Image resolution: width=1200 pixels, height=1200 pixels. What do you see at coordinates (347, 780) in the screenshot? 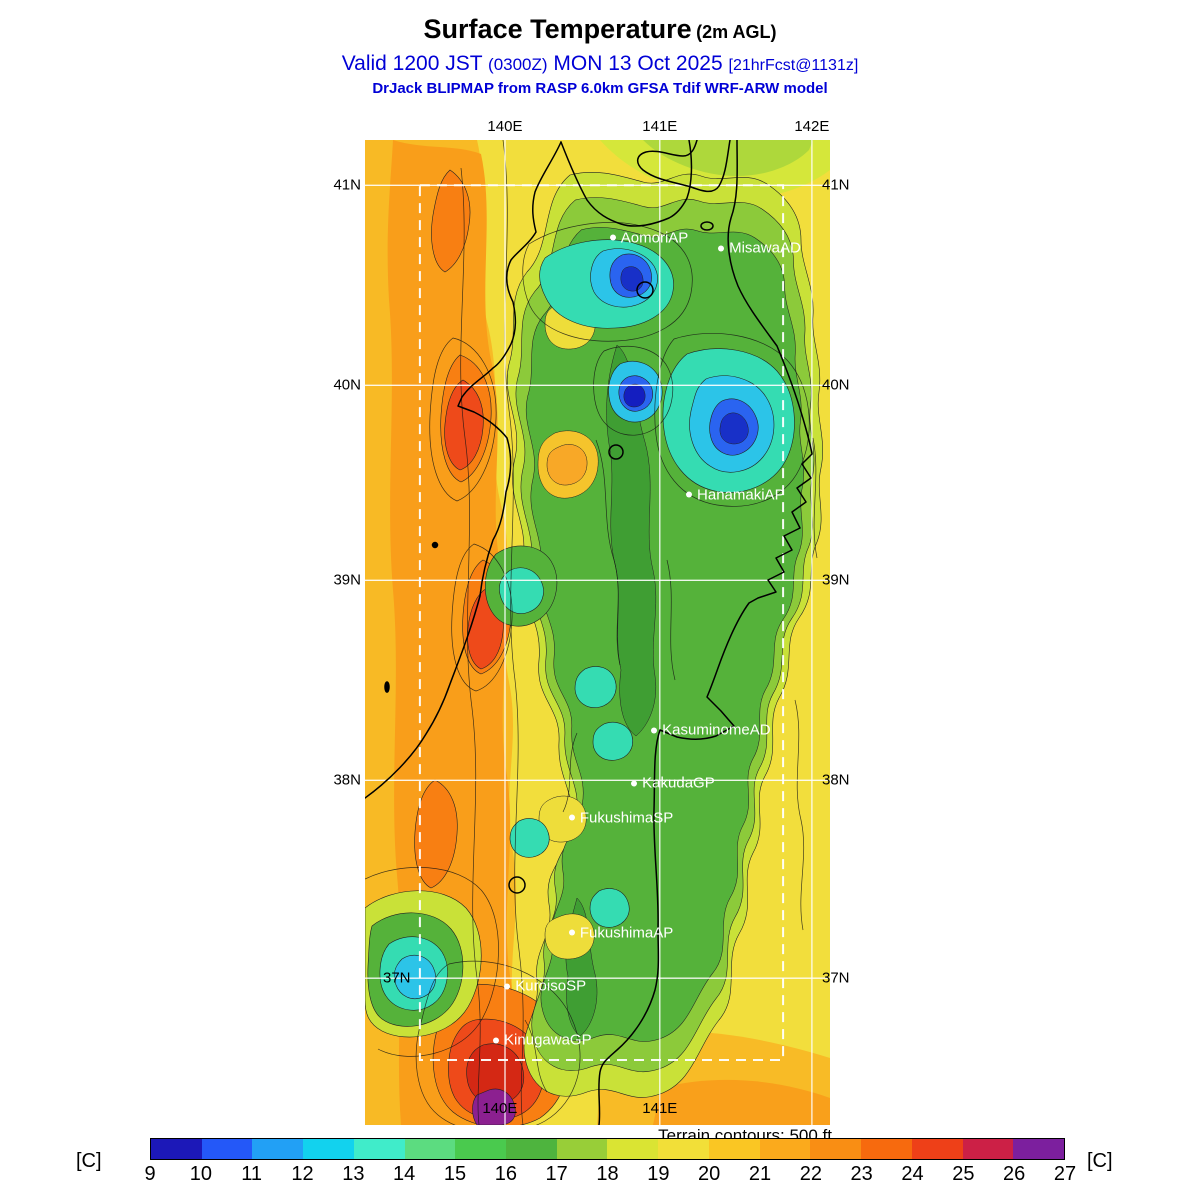
I see `lat-label-left-38N: 38N` at bounding box center [347, 780].